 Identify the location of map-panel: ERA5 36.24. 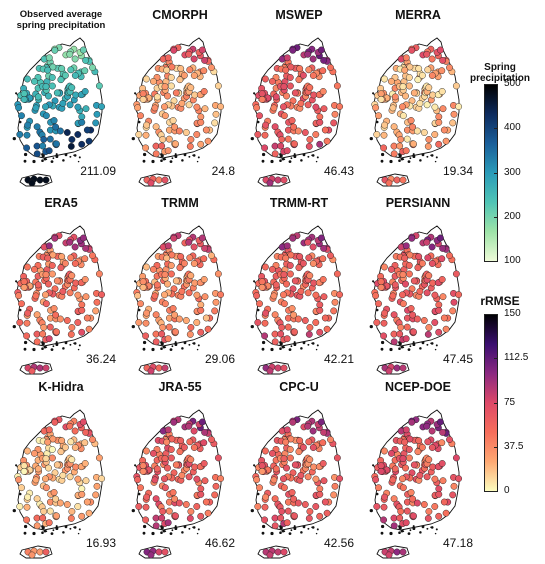
(61, 286).